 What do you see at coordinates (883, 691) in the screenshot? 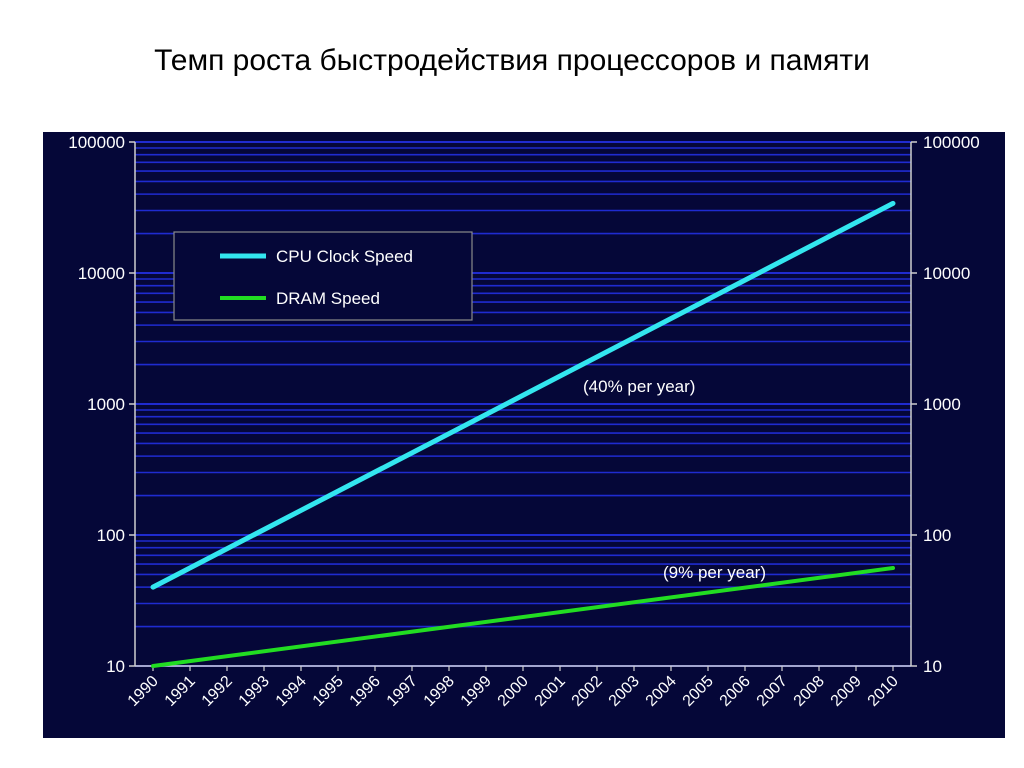
I see `x-tick-label: 2010` at bounding box center [883, 691].